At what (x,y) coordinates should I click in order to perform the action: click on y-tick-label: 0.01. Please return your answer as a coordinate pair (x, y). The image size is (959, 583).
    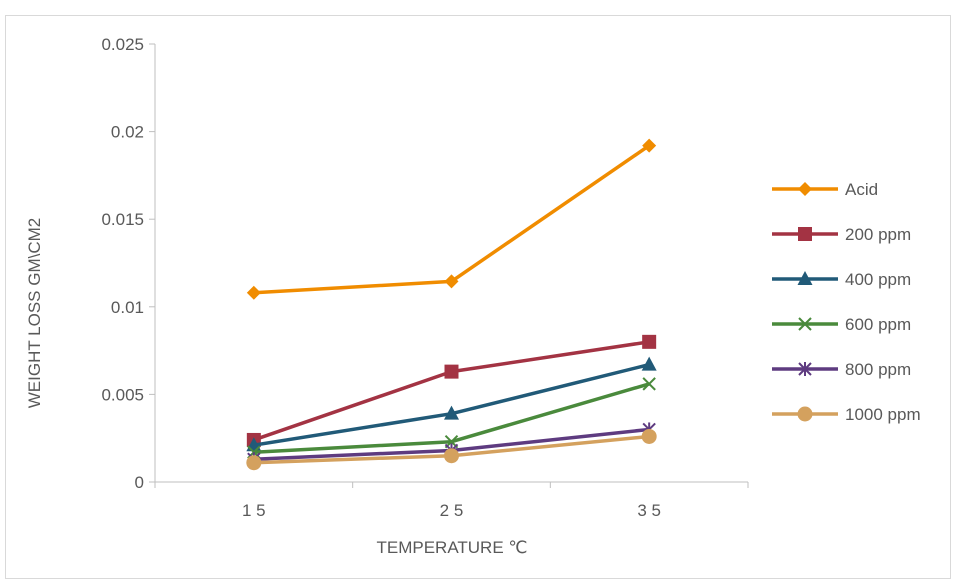
    Looking at the image, I should click on (127, 307).